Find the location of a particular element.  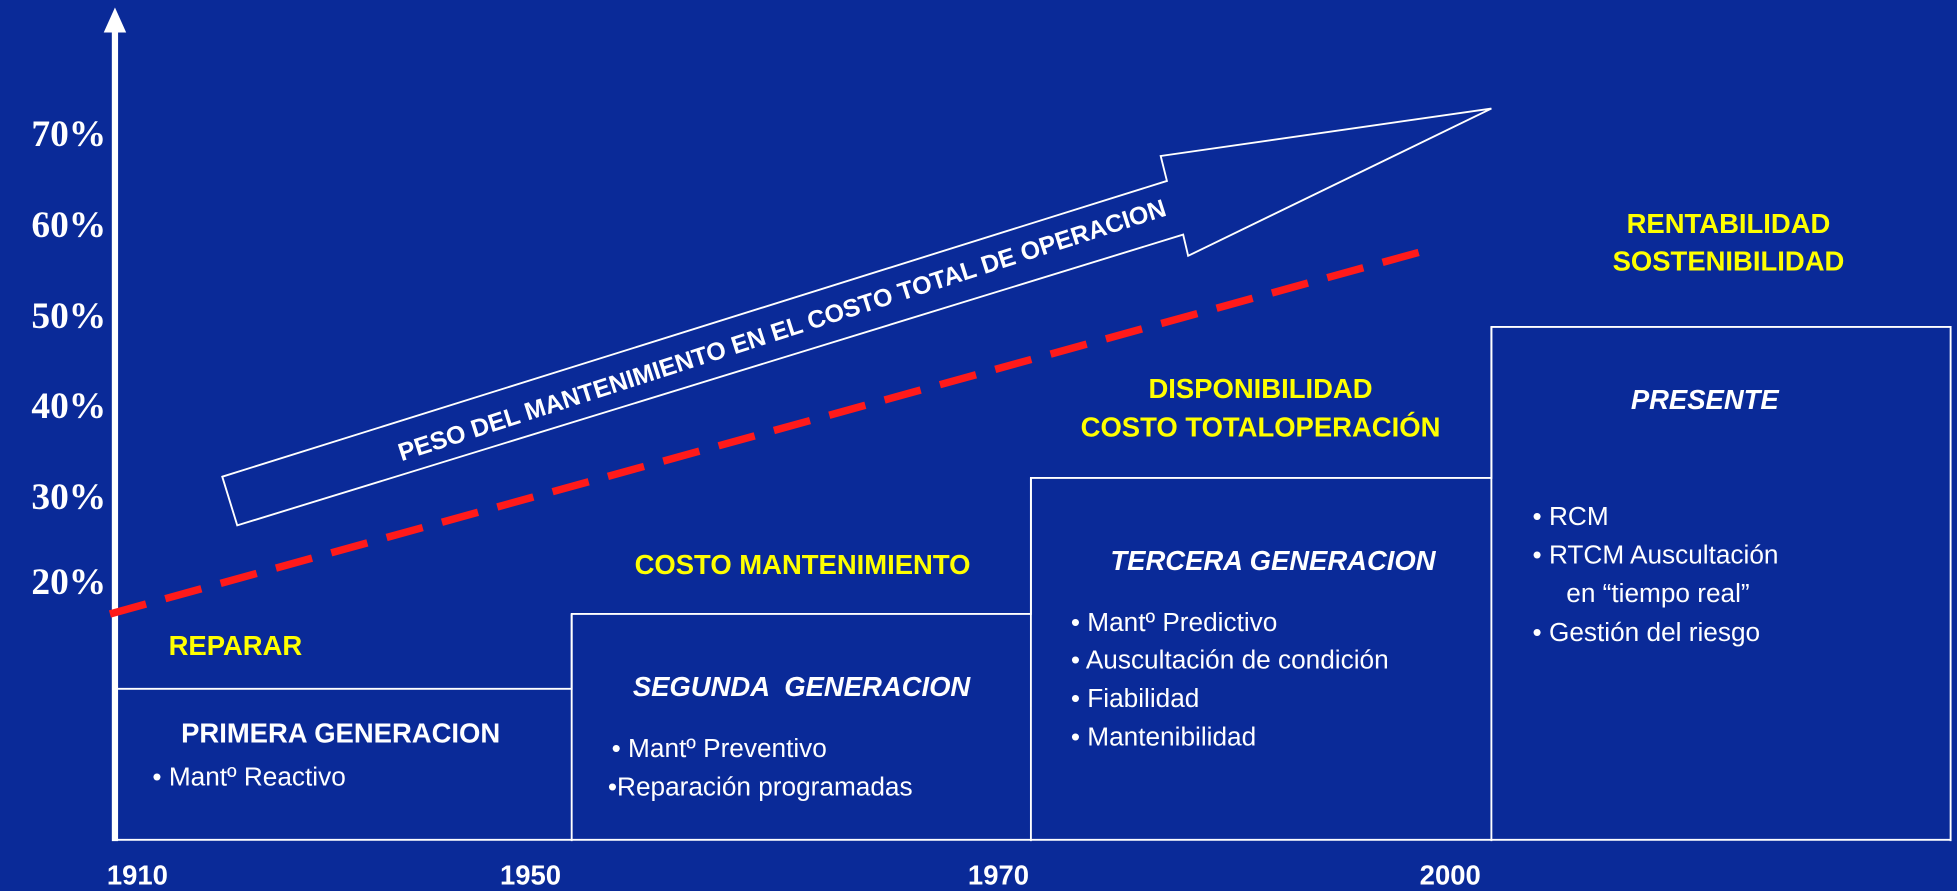

stage-item: • Gestión del riesgo is located at coordinates (1647, 632).